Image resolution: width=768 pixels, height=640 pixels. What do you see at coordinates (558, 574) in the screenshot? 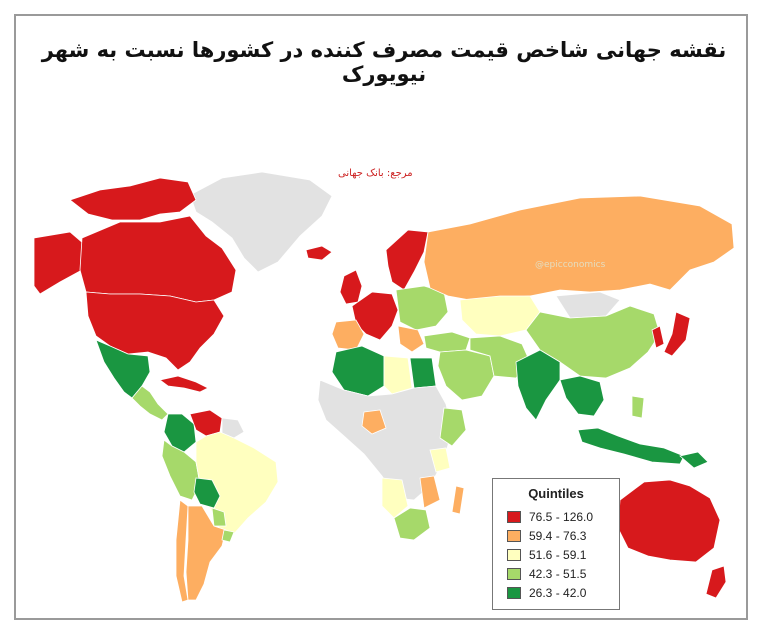
I see `legend-label: 42.3 - 51.5` at bounding box center [558, 574].